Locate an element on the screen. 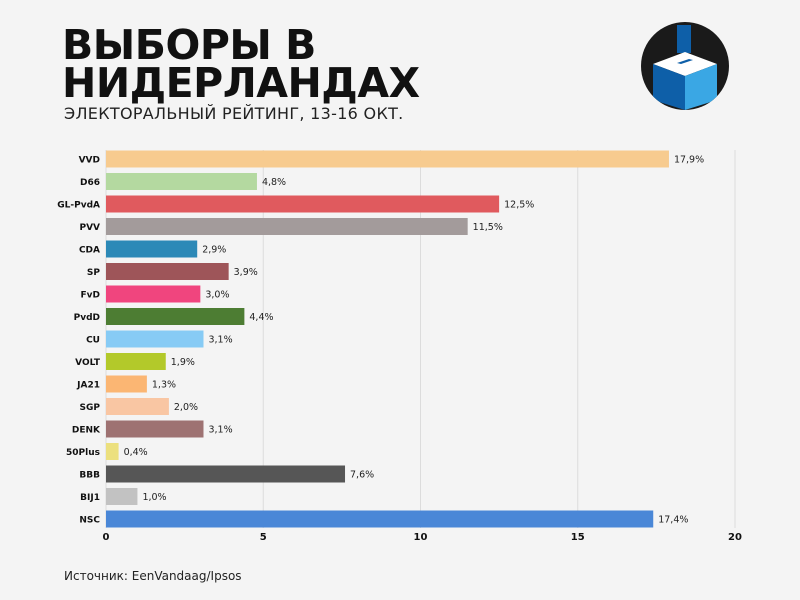 This screenshot has width=800, height=600. category-label: GL-PvdA is located at coordinates (78, 206).